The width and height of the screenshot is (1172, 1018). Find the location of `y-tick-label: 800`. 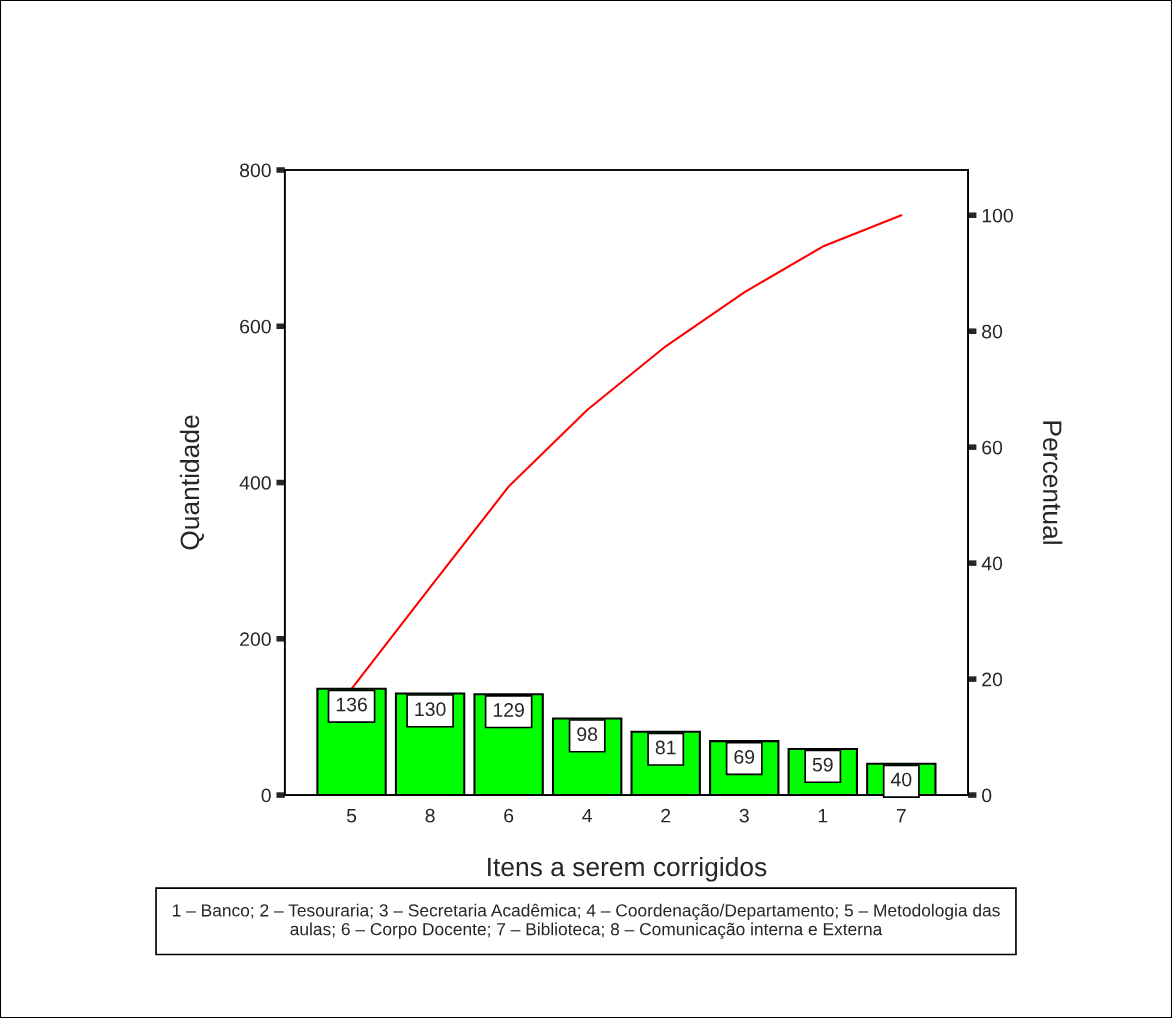

y-tick-label: 800 is located at coordinates (255, 170).